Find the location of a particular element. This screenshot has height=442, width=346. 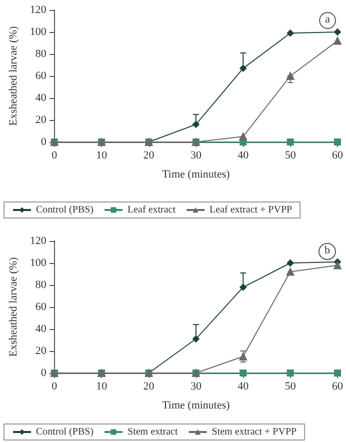

legend-label: Leaf extract is located at coordinates (152, 210).